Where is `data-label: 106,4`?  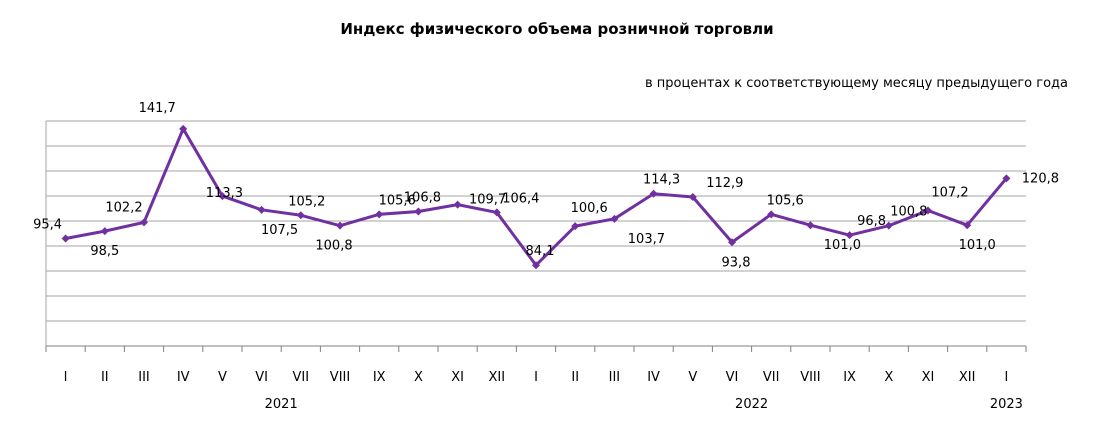
data-label: 106,4 is located at coordinates (520, 198).